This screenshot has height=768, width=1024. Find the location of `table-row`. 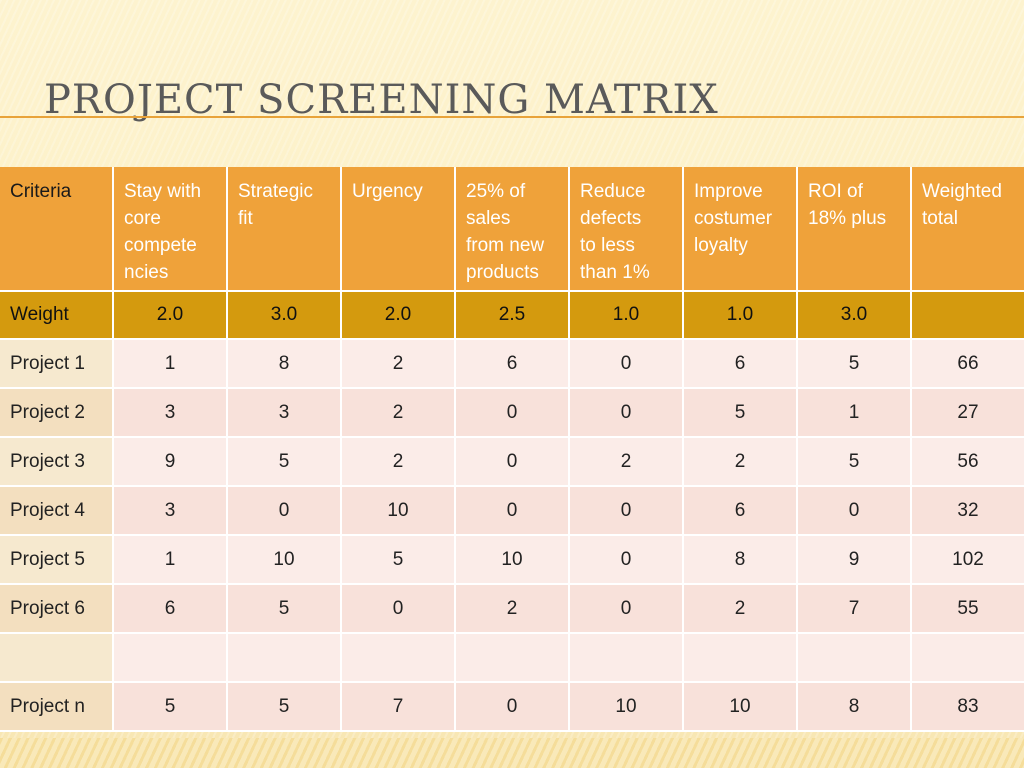

table-row is located at coordinates (512, 658).